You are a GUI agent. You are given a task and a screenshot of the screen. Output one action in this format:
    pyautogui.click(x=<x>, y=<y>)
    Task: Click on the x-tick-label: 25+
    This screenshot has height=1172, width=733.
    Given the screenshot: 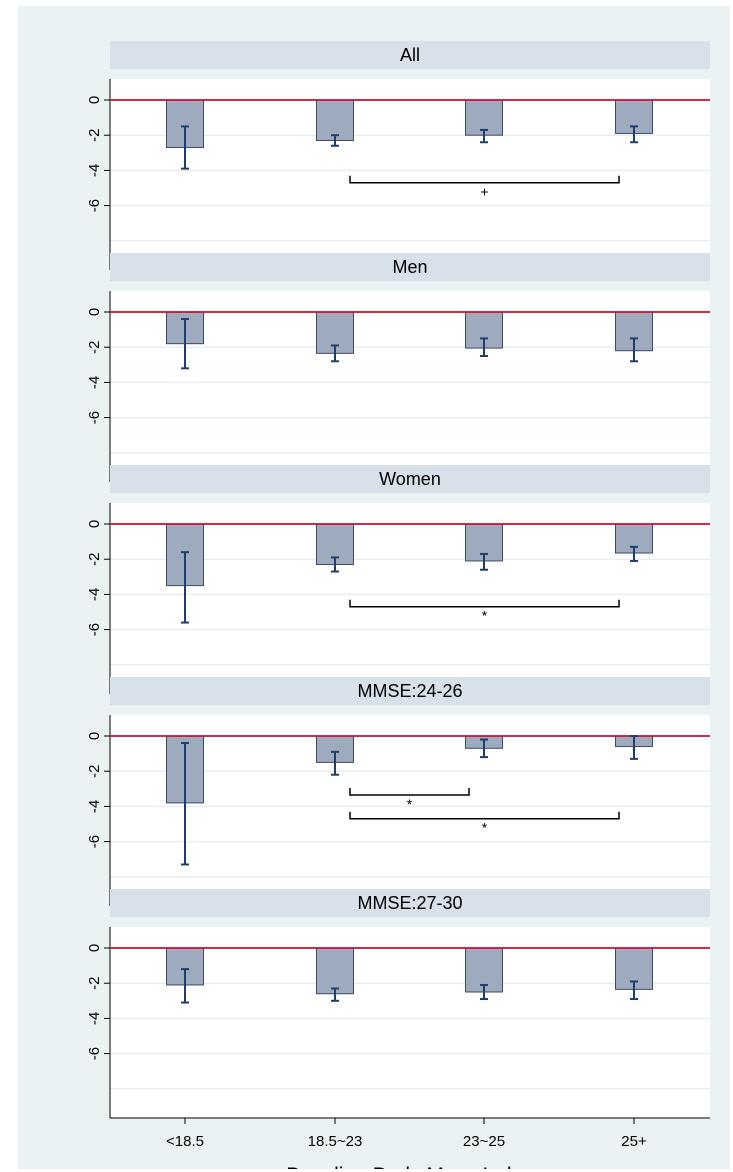 What is the action you would take?
    pyautogui.click(x=634, y=1141)
    